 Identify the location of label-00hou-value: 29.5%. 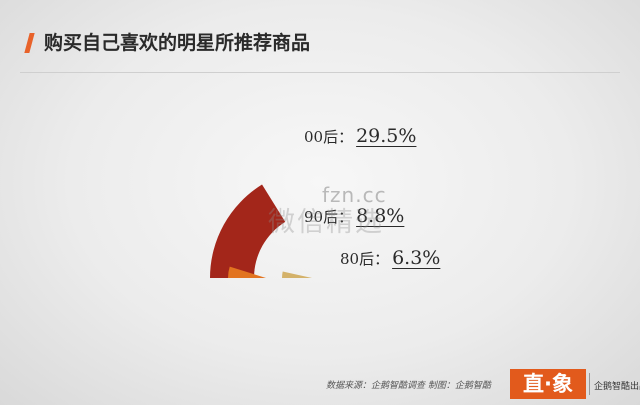
(386, 136).